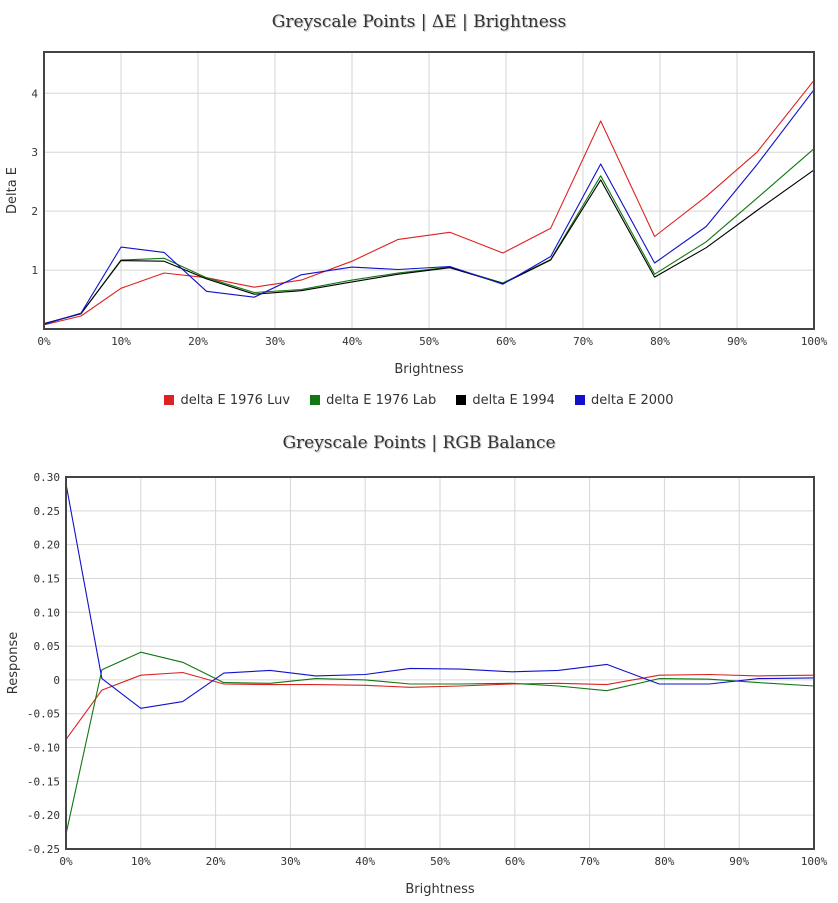 This screenshot has width=838, height=903. What do you see at coordinates (419, 22) in the screenshot?
I see `chart-title-delta-e: Greyscale Points | ΔE | Brightness` at bounding box center [419, 22].